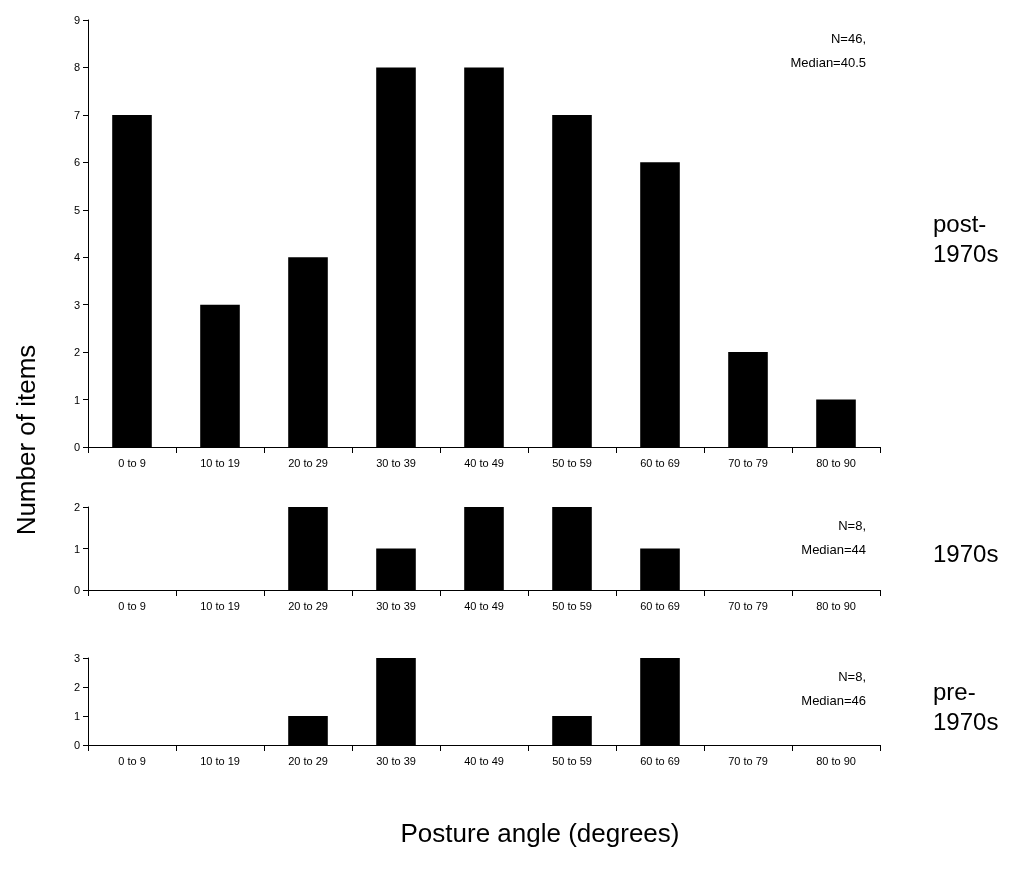 The image size is (1016, 876). What do you see at coordinates (966, 238) in the screenshot?
I see `y2-axis-title: post-1970s` at bounding box center [966, 238].